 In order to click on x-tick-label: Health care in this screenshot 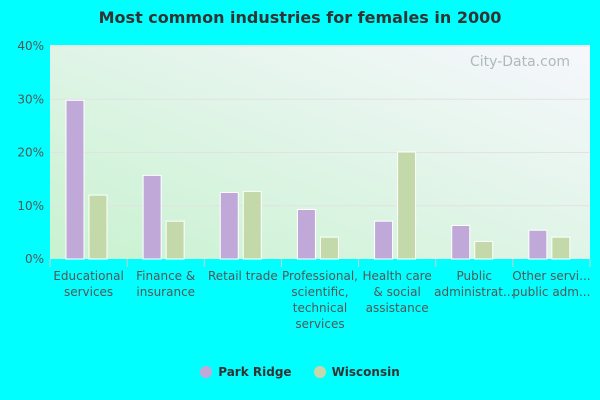, I will do `click(397, 276)`.